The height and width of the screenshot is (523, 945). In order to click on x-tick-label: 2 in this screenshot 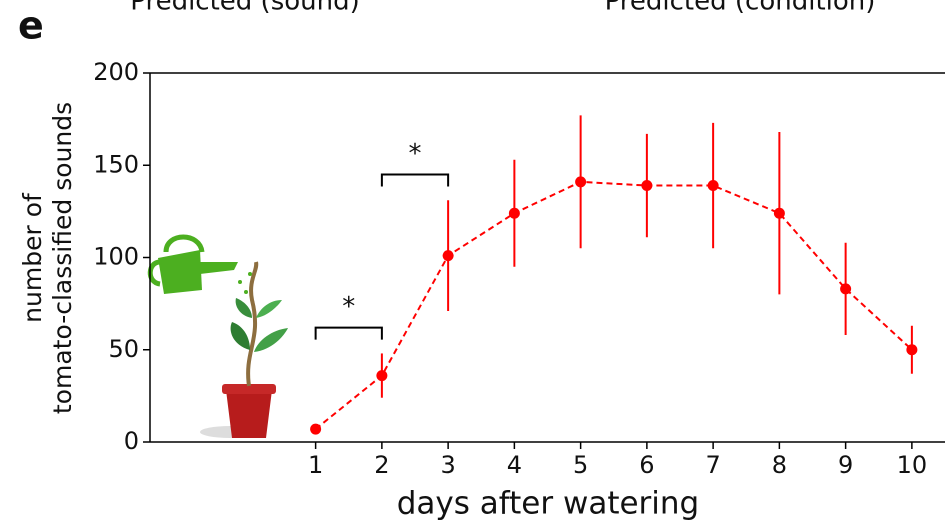, I will do `click(381, 465)`.